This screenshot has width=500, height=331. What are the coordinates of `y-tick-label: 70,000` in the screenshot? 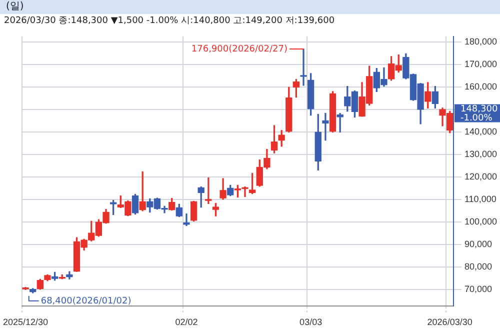 It's located at (478, 289).